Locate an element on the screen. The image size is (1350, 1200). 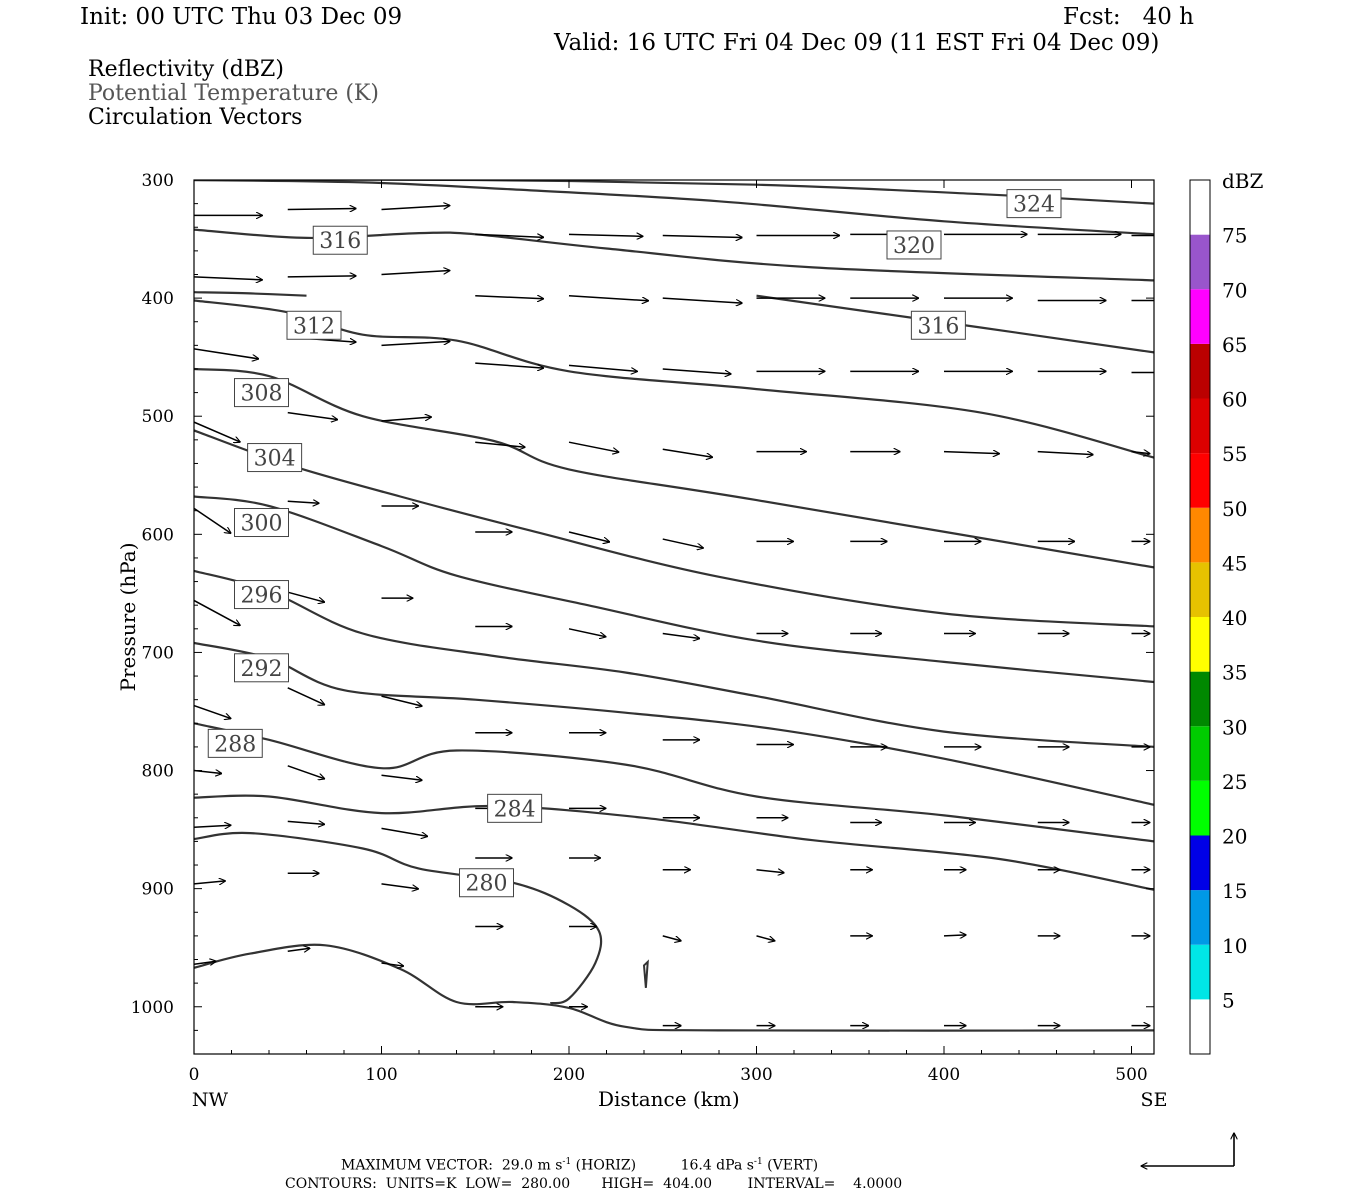
contour-label-300: 300 is located at coordinates (262, 524).